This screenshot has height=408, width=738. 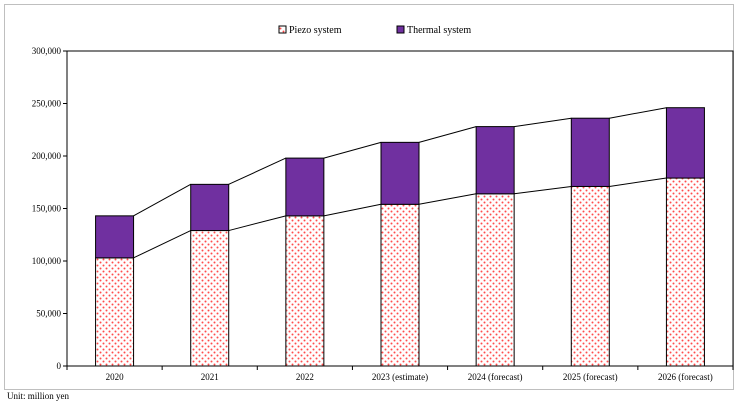 What do you see at coordinates (282, 29) in the screenshot?
I see `legend-item-piezo-swatch` at bounding box center [282, 29].